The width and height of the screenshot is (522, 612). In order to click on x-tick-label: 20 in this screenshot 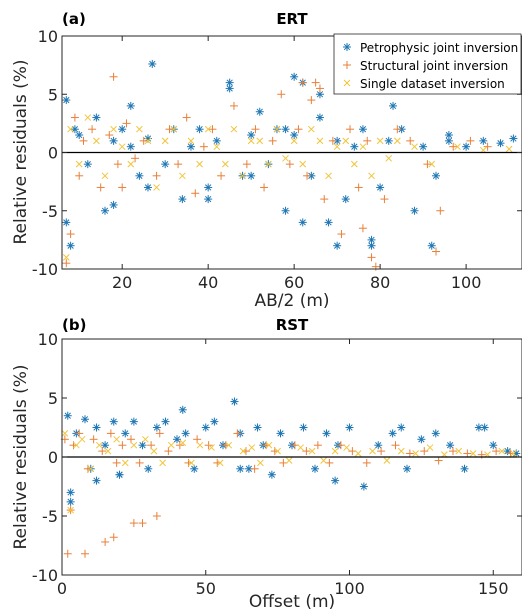, I will do `click(122, 282)`.